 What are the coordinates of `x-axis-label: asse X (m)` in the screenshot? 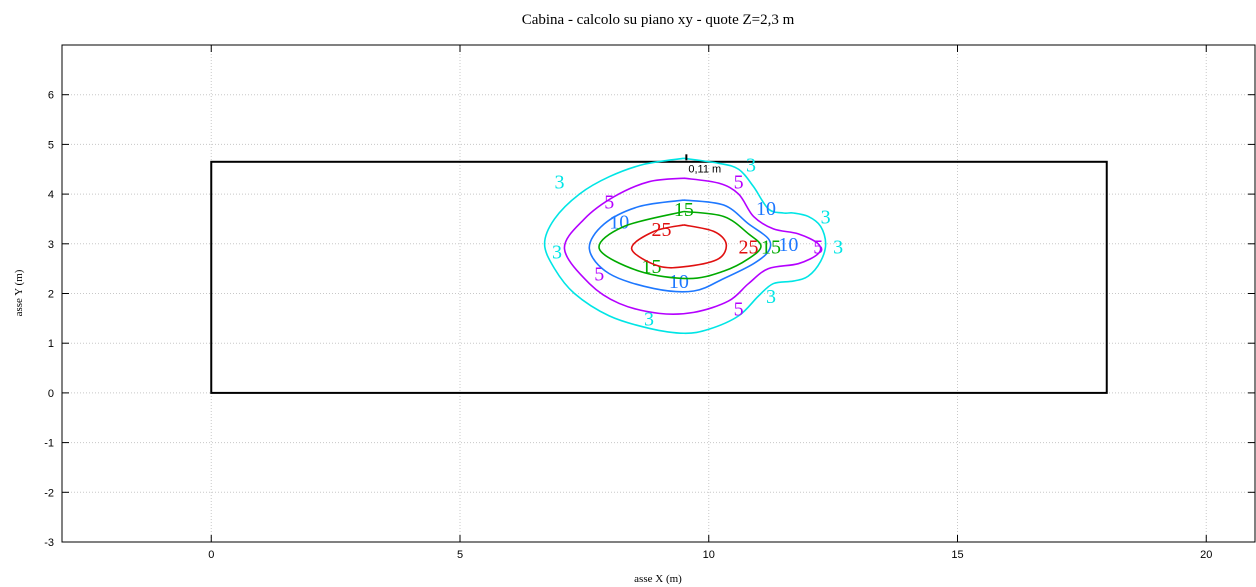 It's located at (658, 579).